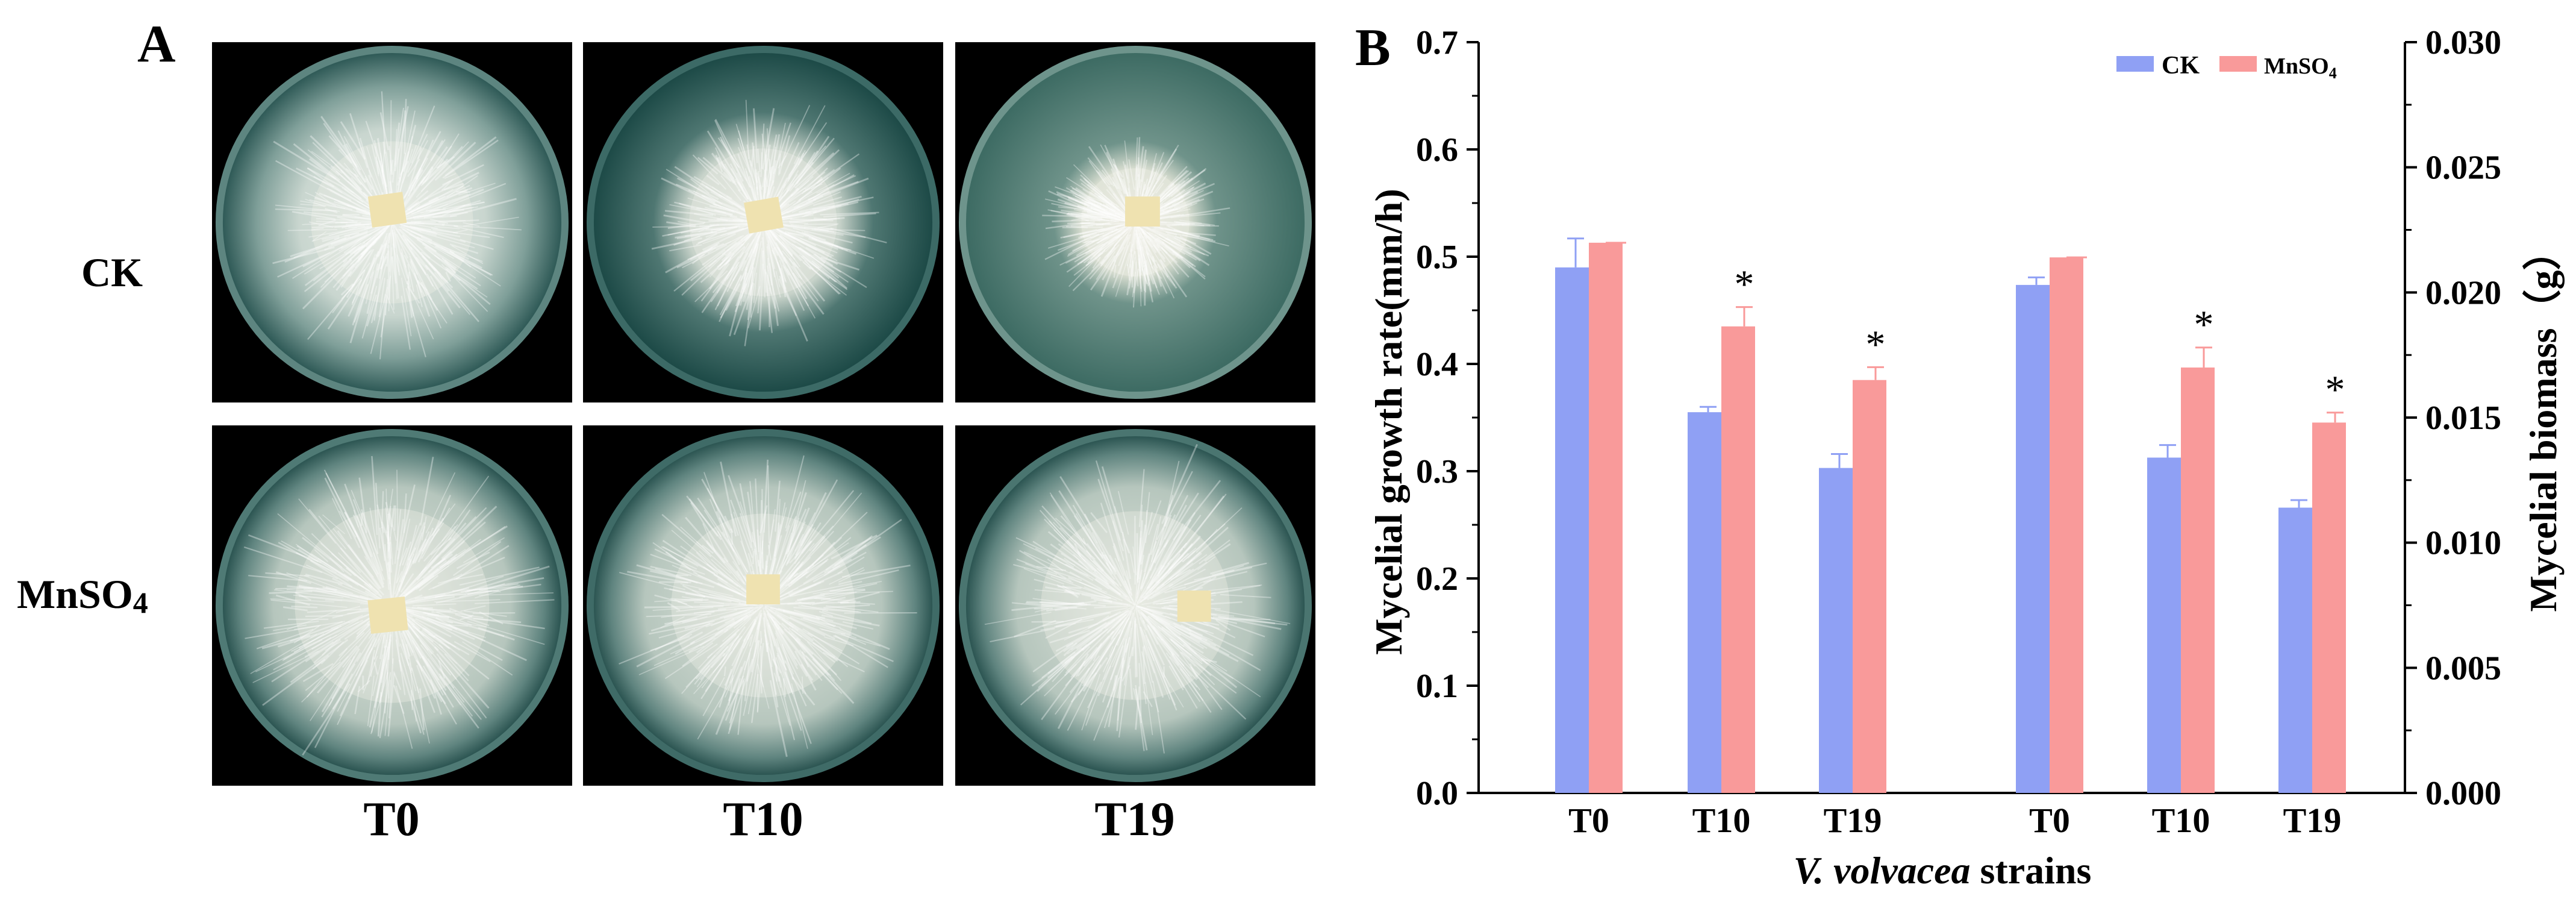  I want to click on y-tick-label-left: 0.5, so click(1437, 257).